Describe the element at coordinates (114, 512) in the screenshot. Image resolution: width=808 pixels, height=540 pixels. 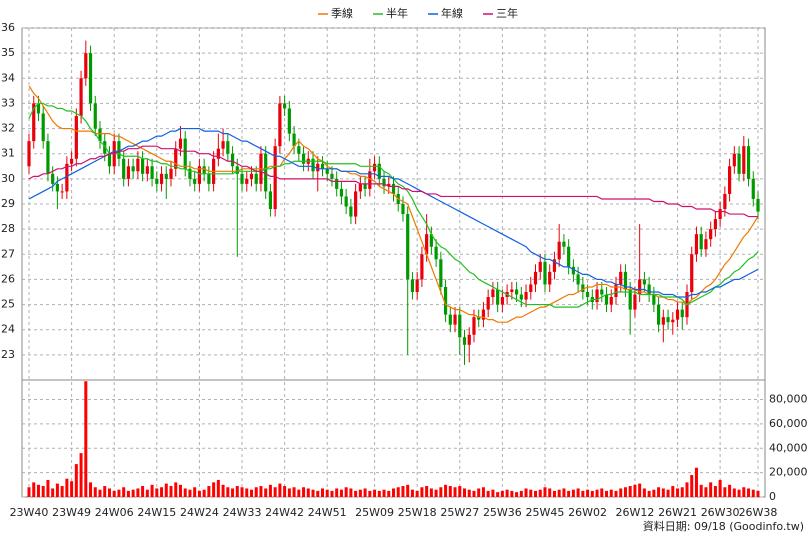
I see `x-tick-label: 24W06` at that location.